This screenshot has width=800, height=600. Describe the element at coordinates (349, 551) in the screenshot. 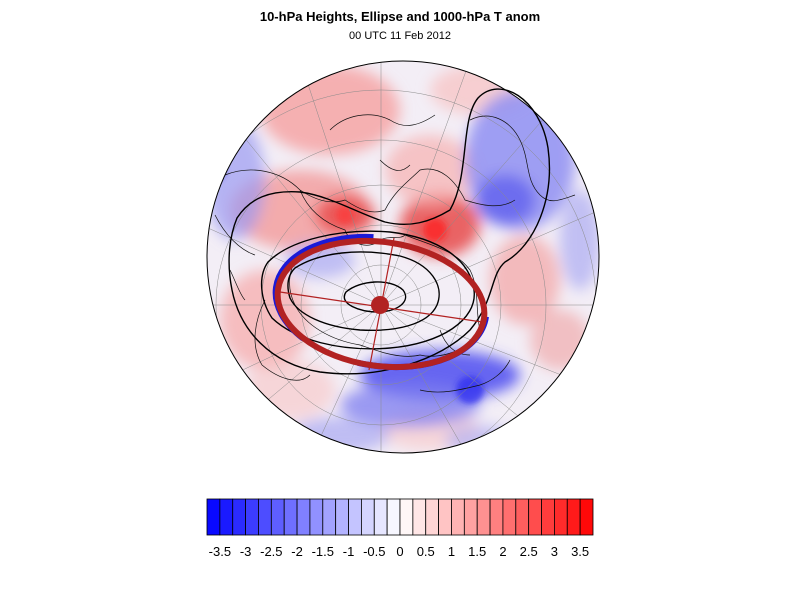

I see `colorbar-tick-label: -1` at that location.